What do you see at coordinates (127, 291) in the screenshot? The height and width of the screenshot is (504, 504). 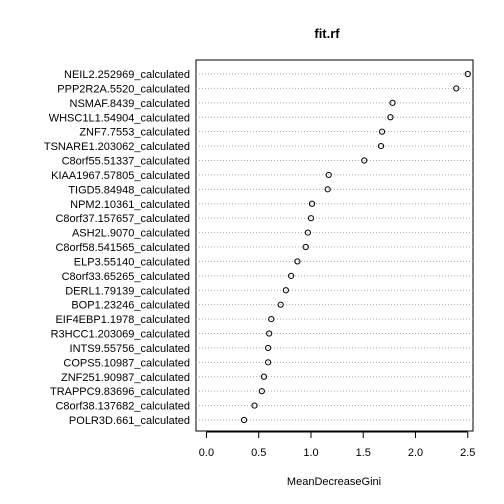 I see `row-label: DERL1.79139_calculated` at bounding box center [127, 291].